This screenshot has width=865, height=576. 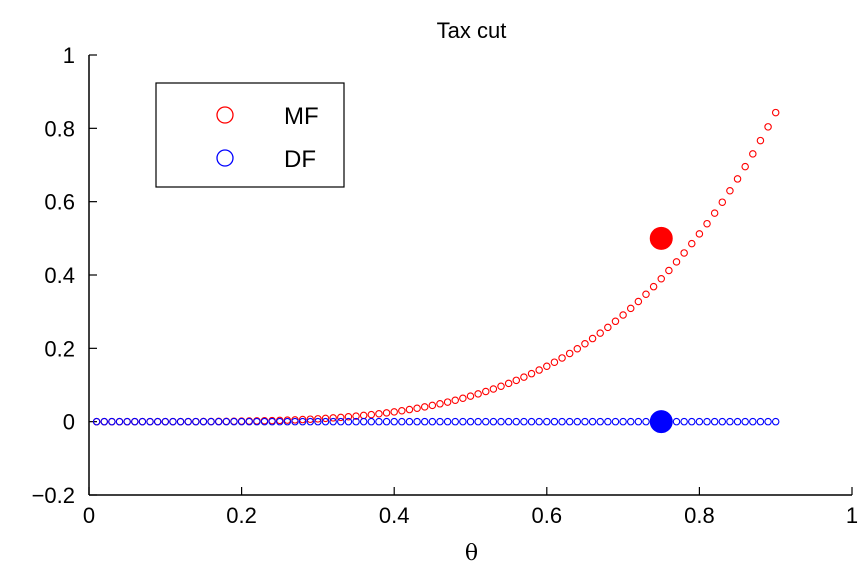 What do you see at coordinates (89, 515) in the screenshot?
I see `x-tick-label: 0` at bounding box center [89, 515].